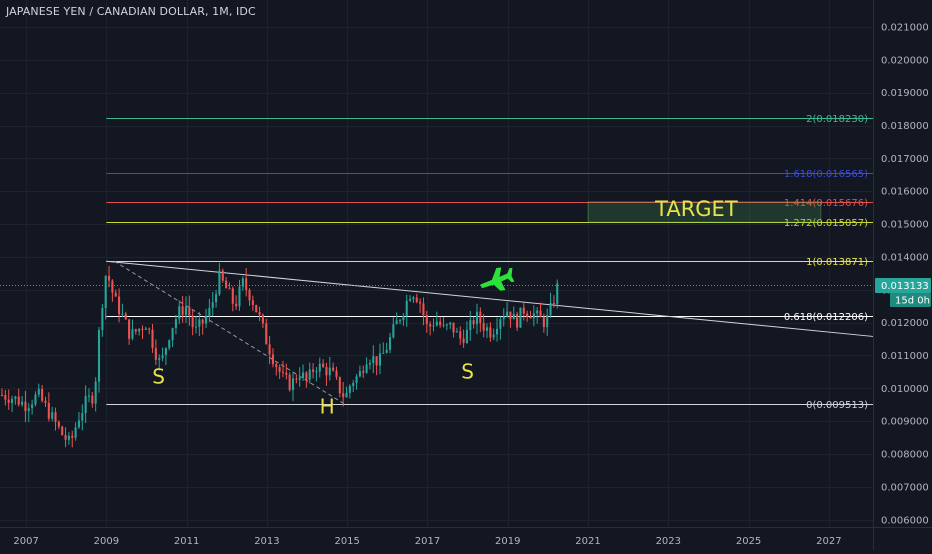 The height and width of the screenshot is (554, 932). What do you see at coordinates (905, 487) in the screenshot?
I see `price-tick-label: 0.007000` at bounding box center [905, 487].